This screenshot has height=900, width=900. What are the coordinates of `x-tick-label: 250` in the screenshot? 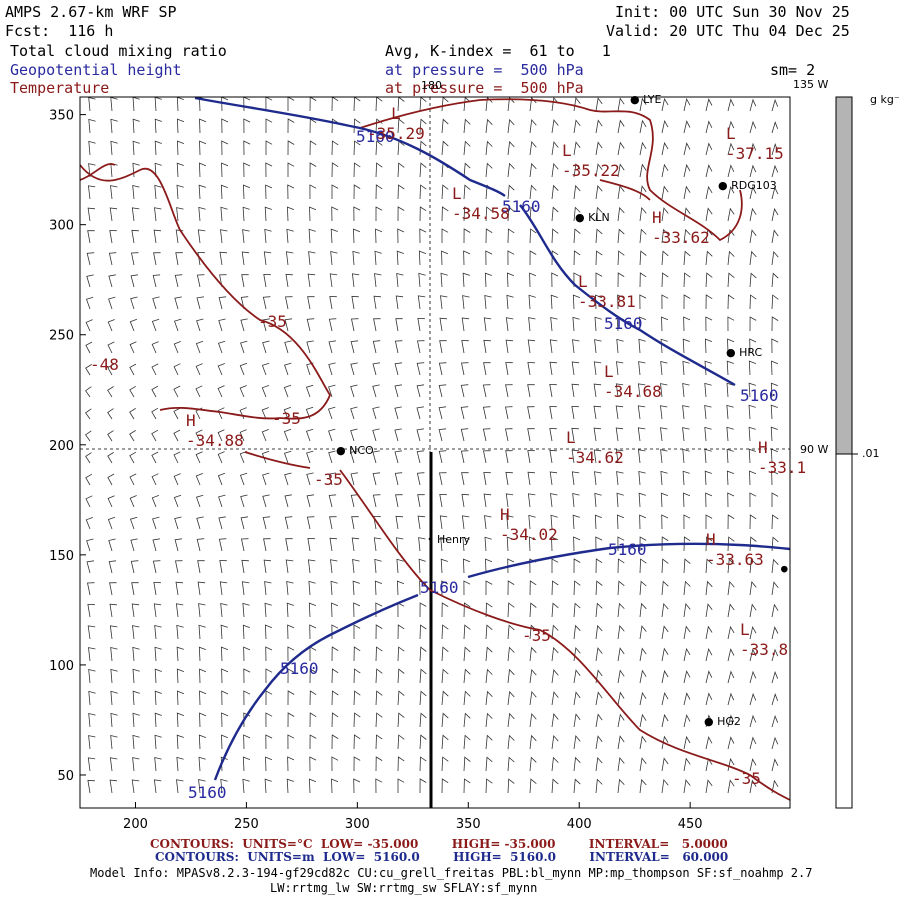 It's located at (246, 824).